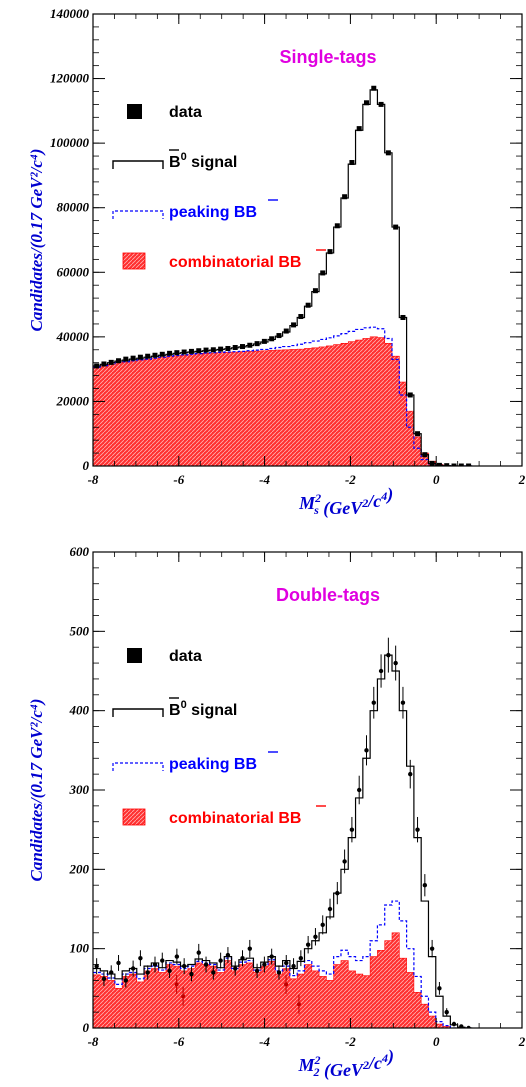 The width and height of the screenshot is (526, 1087). I want to click on legend-signal-marker, so click(138, 164).